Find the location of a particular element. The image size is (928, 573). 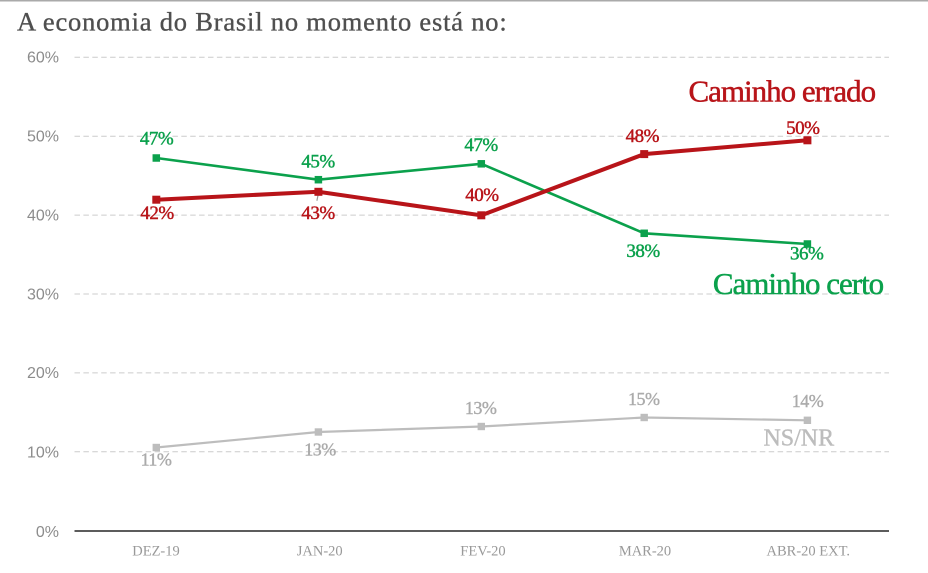

svg-text: 38% is located at coordinates (643, 251).